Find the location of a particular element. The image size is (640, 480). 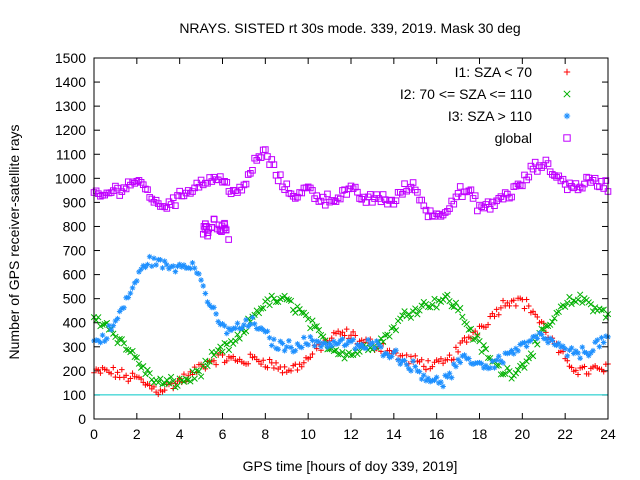

y-tick-label: 1200 is located at coordinates (70, 130).